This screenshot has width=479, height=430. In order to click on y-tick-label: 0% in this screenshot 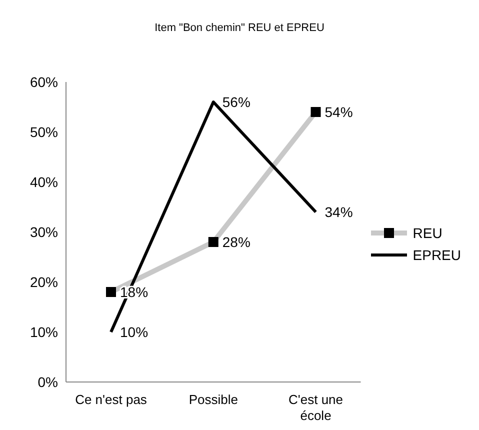, I will do `click(48, 382)`.